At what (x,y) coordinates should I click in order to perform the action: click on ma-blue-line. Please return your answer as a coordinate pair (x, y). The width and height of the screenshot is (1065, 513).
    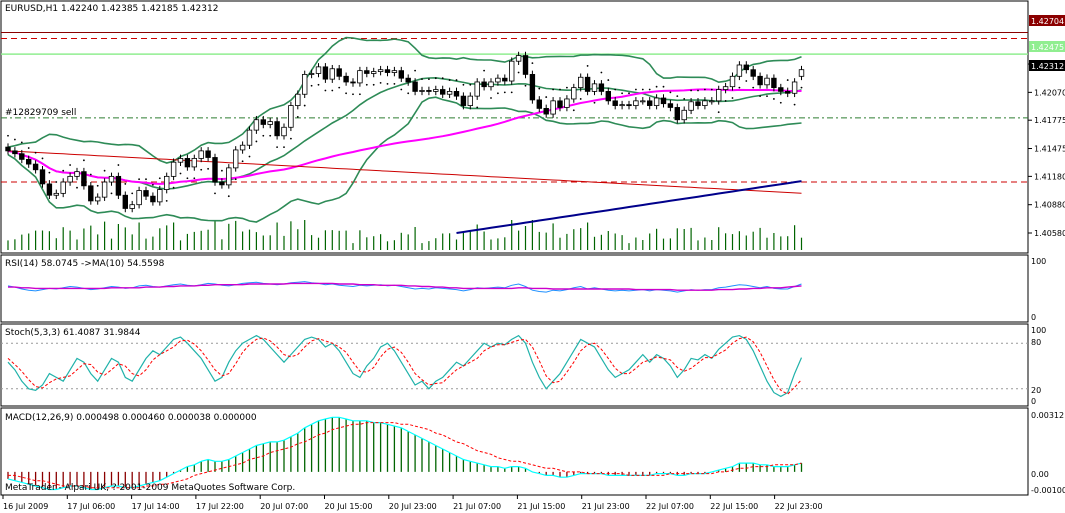
    Looking at the image, I should click on (629, 207).